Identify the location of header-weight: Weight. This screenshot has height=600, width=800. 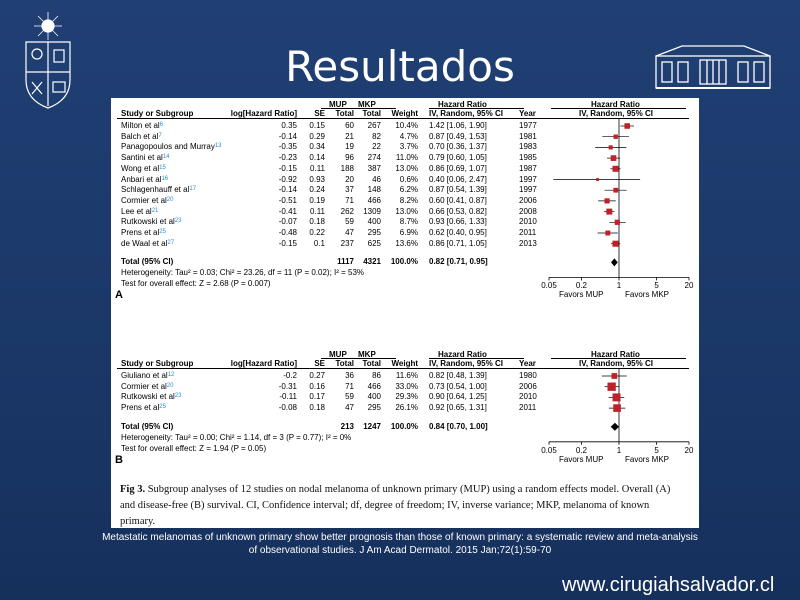
(404, 363).